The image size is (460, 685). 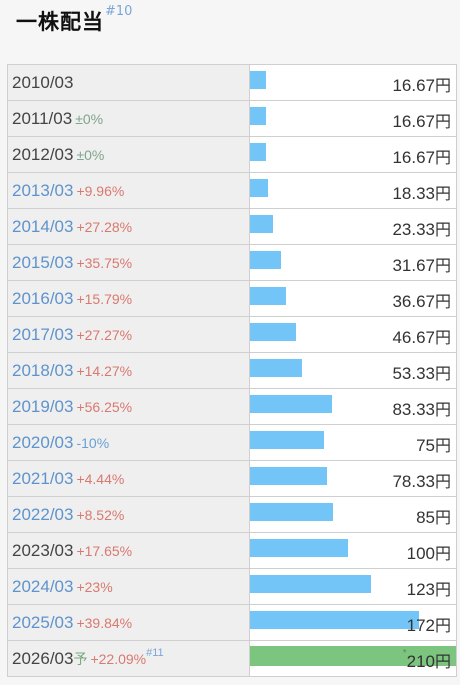 I want to click on dividend-amount: 83.33円, so click(x=421, y=408).